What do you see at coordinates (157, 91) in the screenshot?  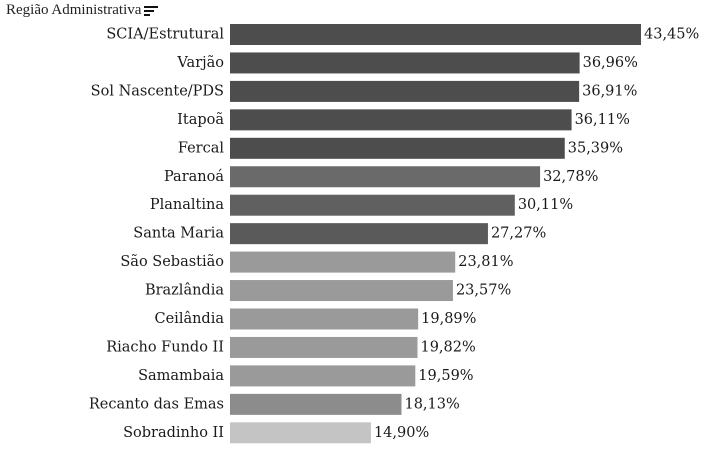 I see `category-label: Sol Nascente/PDS` at bounding box center [157, 91].